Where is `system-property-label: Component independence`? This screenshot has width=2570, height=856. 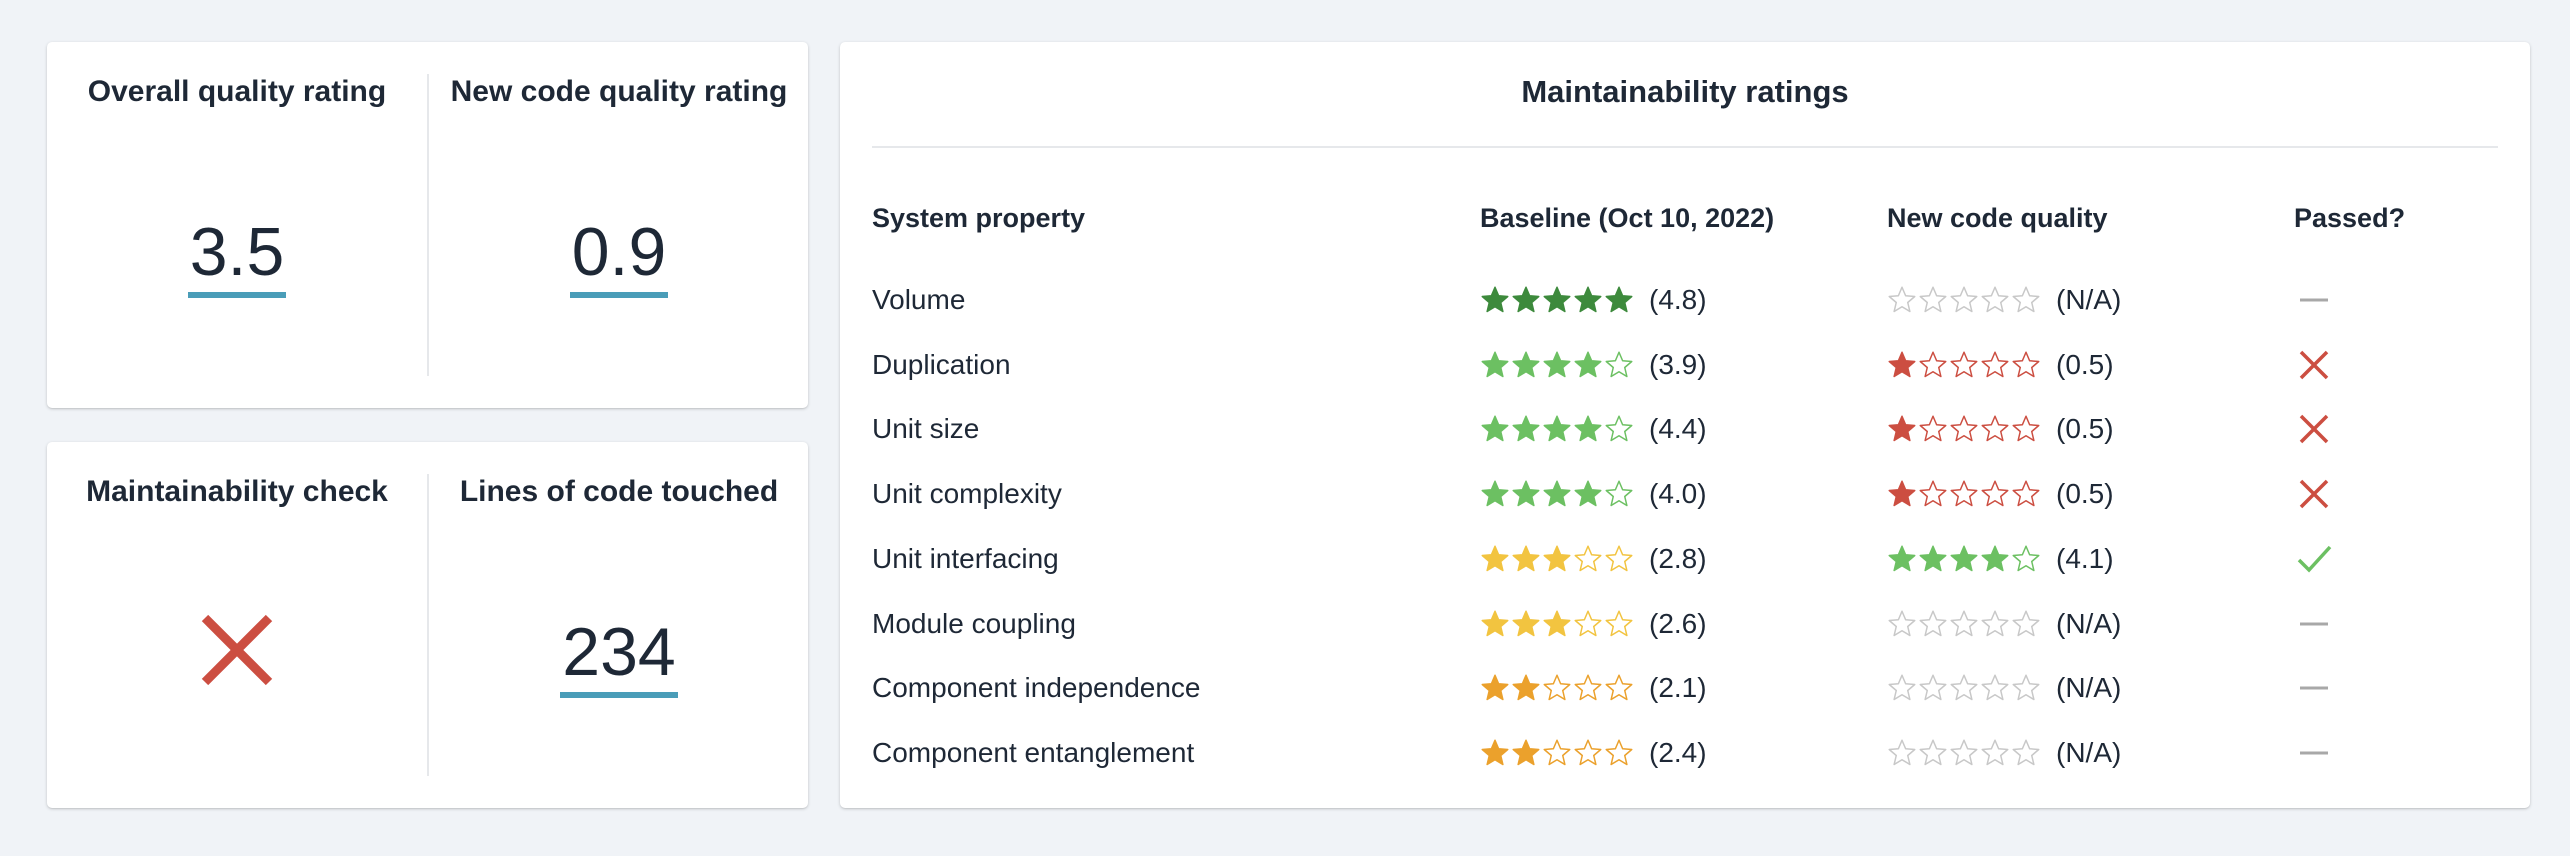
system-property-label: Component independence is located at coordinates (1036, 688).